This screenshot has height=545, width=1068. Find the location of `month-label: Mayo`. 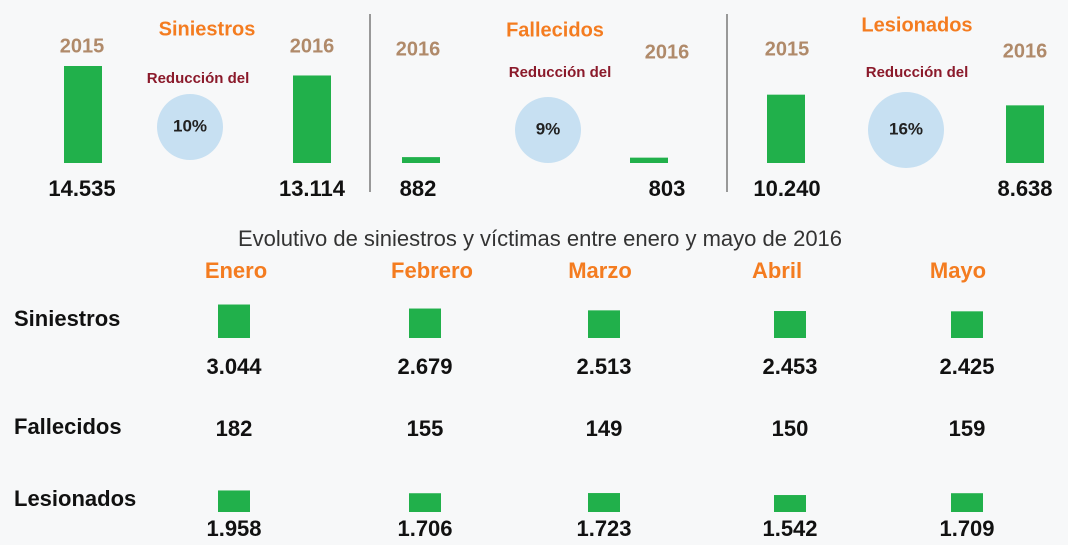

month-label: Mayo is located at coordinates (958, 270).